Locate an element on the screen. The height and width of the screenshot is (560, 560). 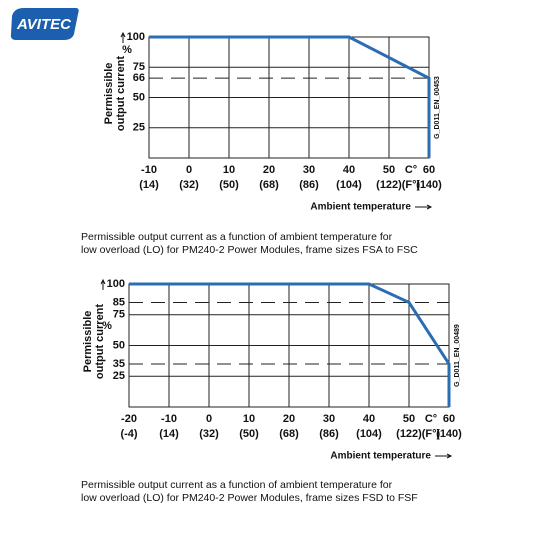
y-tick-label: 66 is located at coordinates (139, 78).